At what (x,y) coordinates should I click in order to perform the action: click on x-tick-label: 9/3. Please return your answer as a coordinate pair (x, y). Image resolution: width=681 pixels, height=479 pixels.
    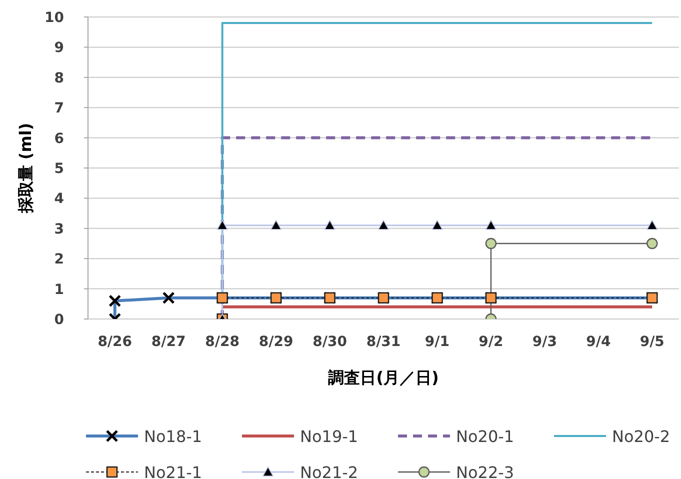
    Looking at the image, I should click on (544, 342).